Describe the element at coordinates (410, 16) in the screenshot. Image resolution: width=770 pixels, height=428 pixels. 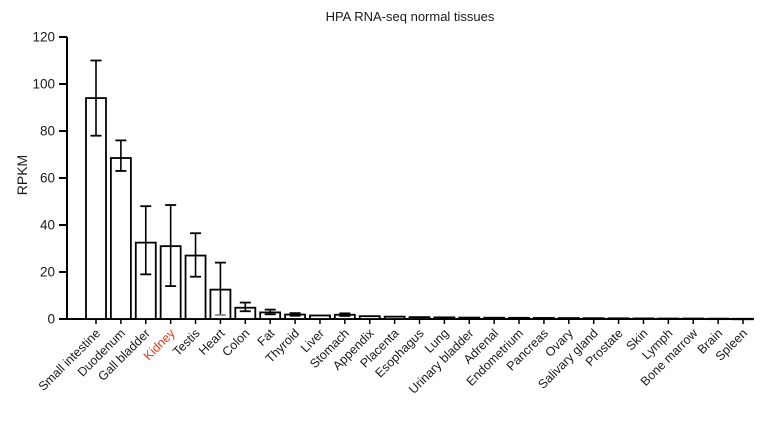
I see `chart-title: HPA RNA-seq normal tissues` at that location.